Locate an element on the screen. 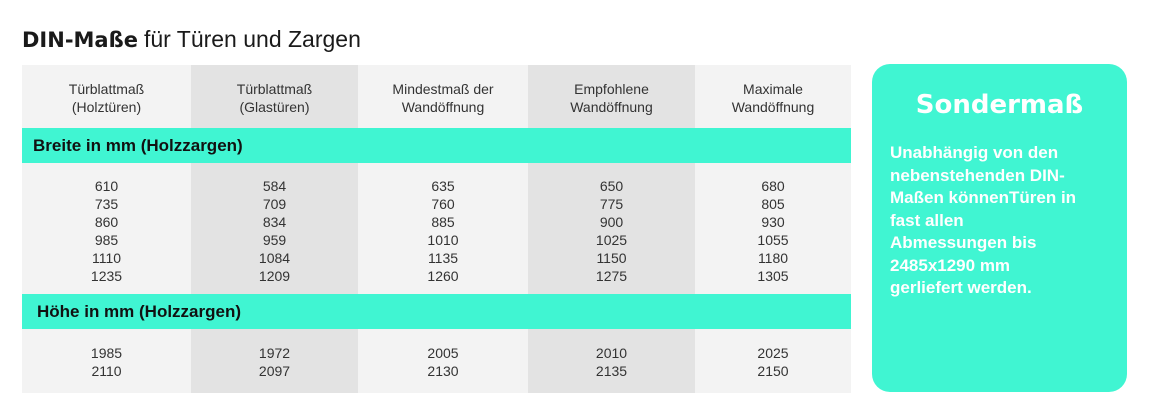 The height and width of the screenshot is (412, 1150). table-cell-value: 1972 is located at coordinates (274, 353).